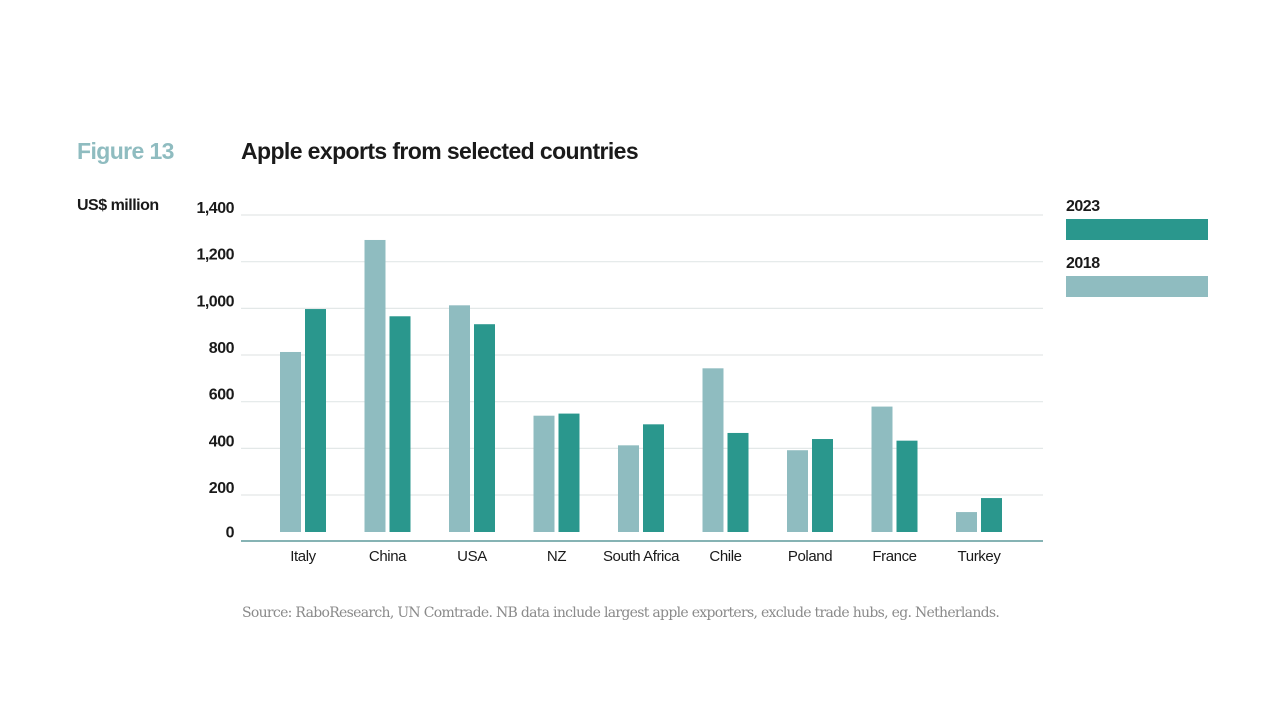  I want to click on x-tick-label: NZ, so click(556, 556).